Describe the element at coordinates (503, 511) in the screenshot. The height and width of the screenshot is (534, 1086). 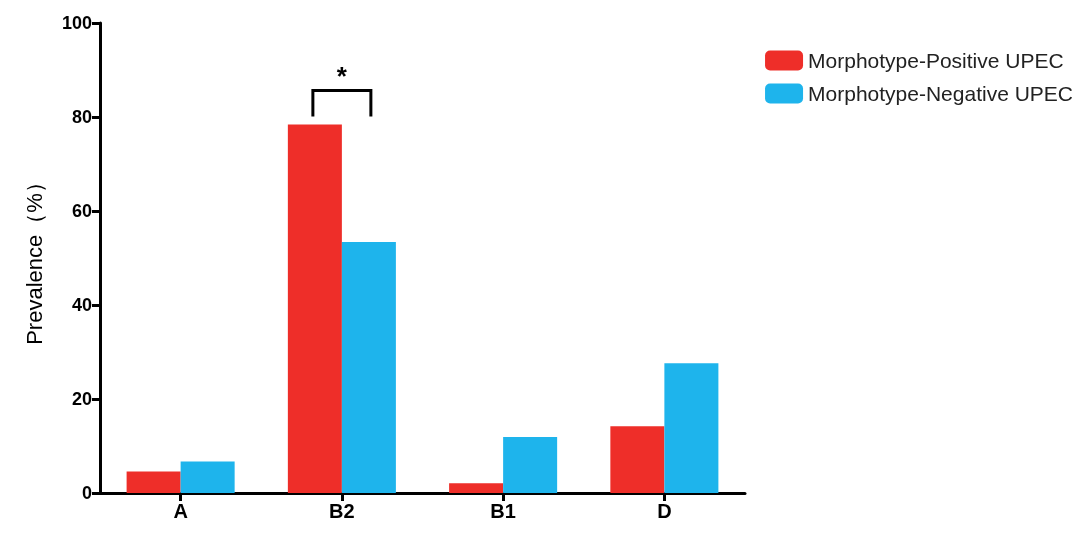
I see `x-tick-label: B1` at that location.